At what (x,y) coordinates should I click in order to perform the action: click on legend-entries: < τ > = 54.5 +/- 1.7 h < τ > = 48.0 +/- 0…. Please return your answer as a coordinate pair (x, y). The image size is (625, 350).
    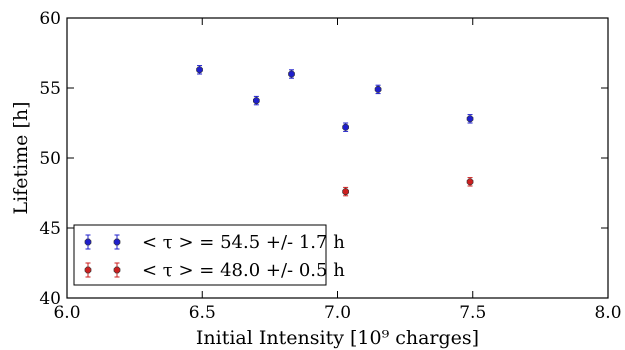
    Looking at the image, I should click on (214, 256).